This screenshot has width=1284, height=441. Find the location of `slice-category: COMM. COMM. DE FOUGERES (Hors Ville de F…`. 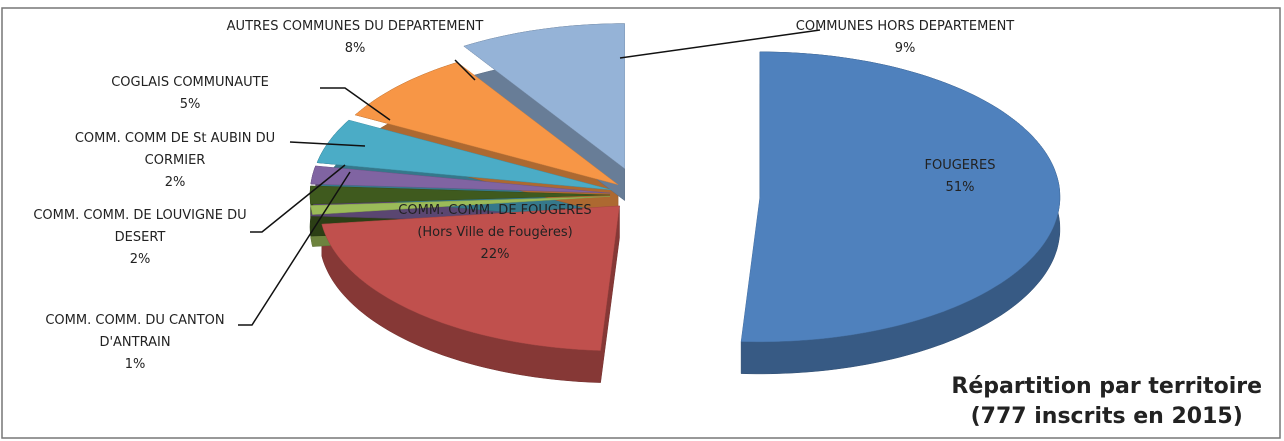

slice-category: COMM. COMM. DE FOUGERES (Hors Ville de F… is located at coordinates (495, 221).